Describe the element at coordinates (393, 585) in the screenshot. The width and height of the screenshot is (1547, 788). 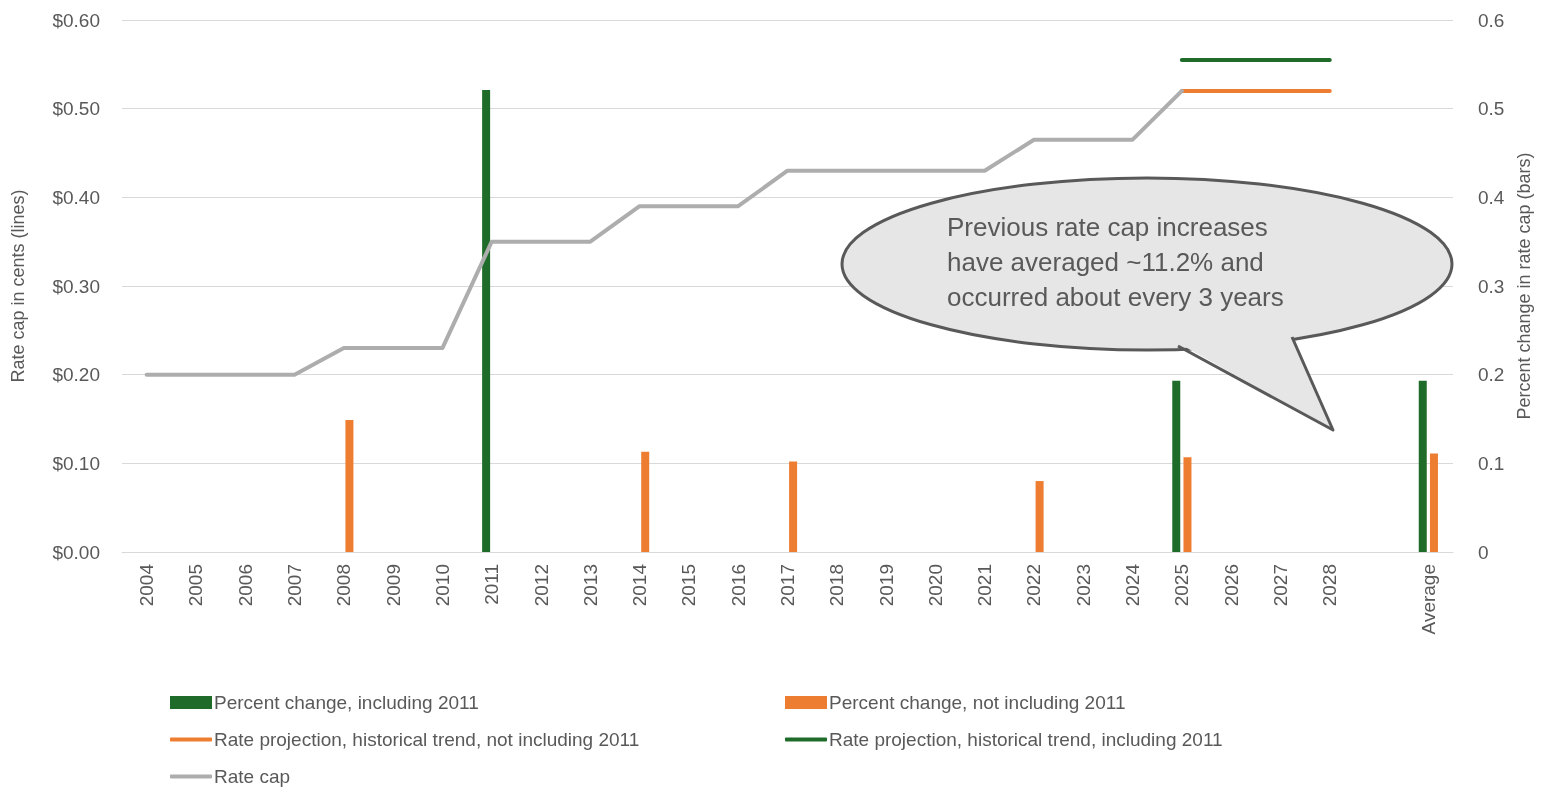
I see `x-tick-label: 2009` at that location.